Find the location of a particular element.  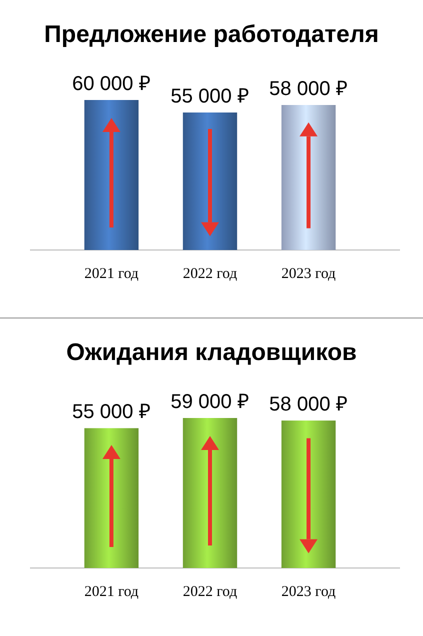

chart-title: Предложение работодателя is located at coordinates (211, 34).